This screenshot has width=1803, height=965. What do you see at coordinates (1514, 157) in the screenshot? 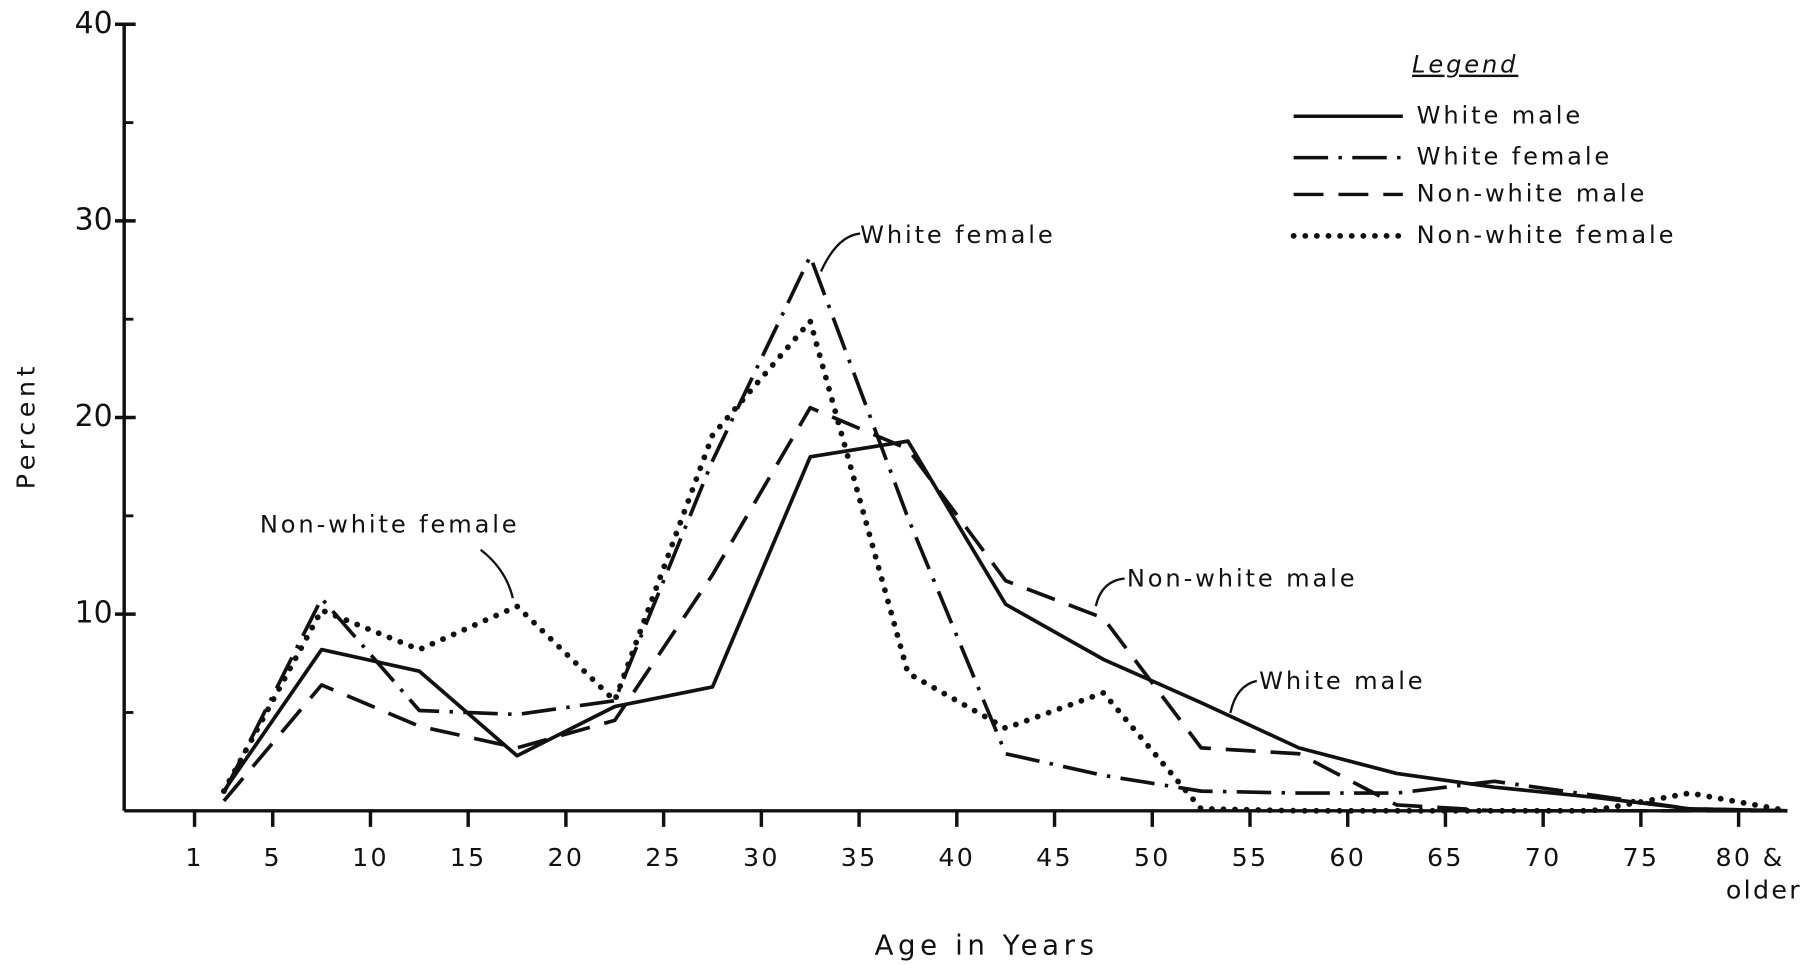
I see `legend-label: White female` at bounding box center [1514, 157].